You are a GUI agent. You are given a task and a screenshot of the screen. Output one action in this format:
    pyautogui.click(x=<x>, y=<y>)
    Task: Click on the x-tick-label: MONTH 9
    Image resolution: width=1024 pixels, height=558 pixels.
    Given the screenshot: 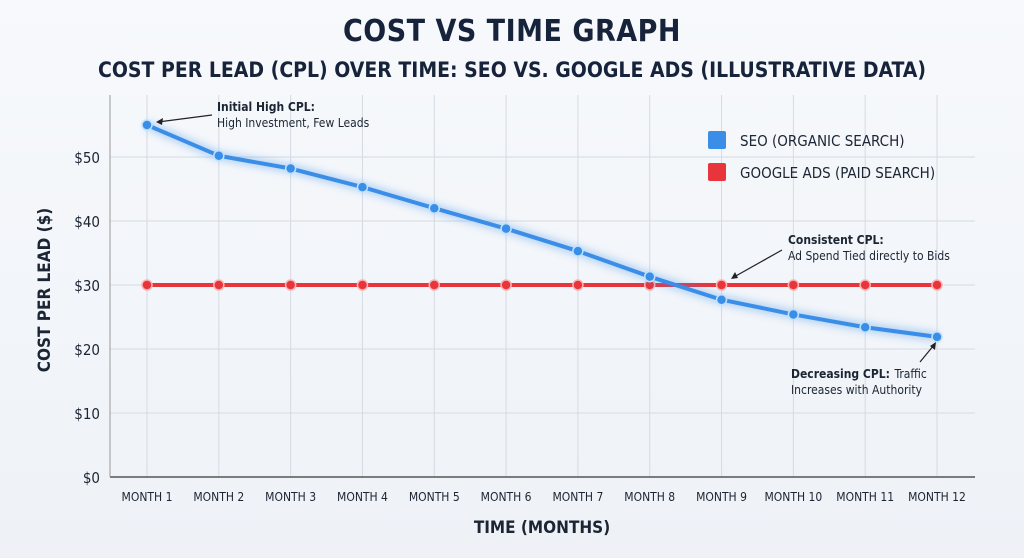 What is the action you would take?
    pyautogui.click(x=721, y=497)
    